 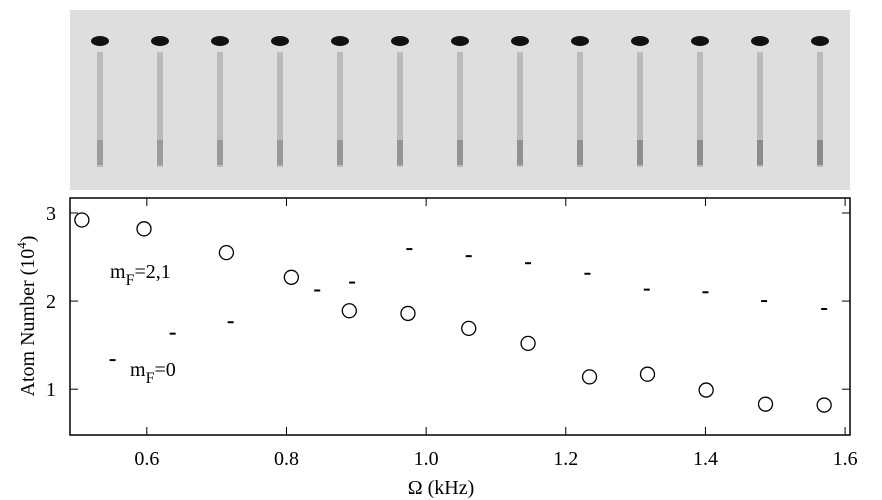 I want to click on x-tick-label: 1.2, so click(x=565, y=459).